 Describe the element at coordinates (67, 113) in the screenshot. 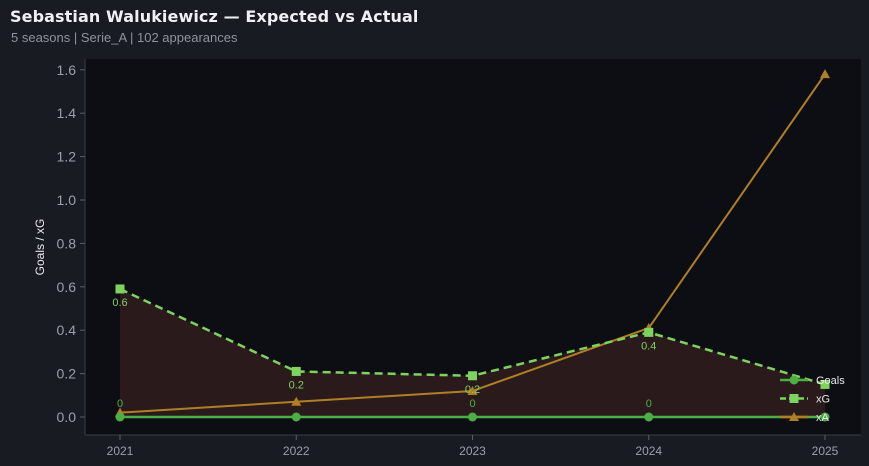

I see `y-tick-label: 1.4` at that location.